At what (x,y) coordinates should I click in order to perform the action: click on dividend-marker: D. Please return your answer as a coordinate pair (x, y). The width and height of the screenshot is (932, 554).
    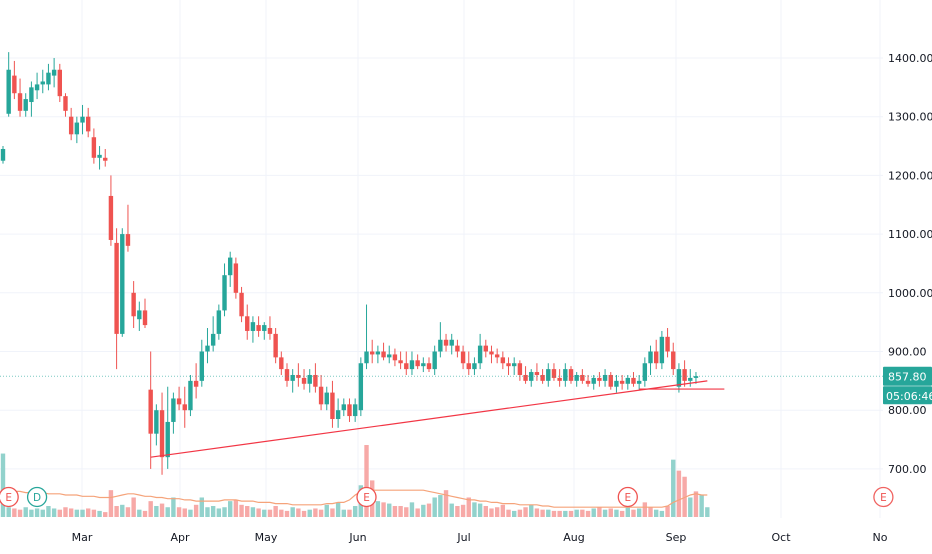
    Looking at the image, I should click on (37, 497).